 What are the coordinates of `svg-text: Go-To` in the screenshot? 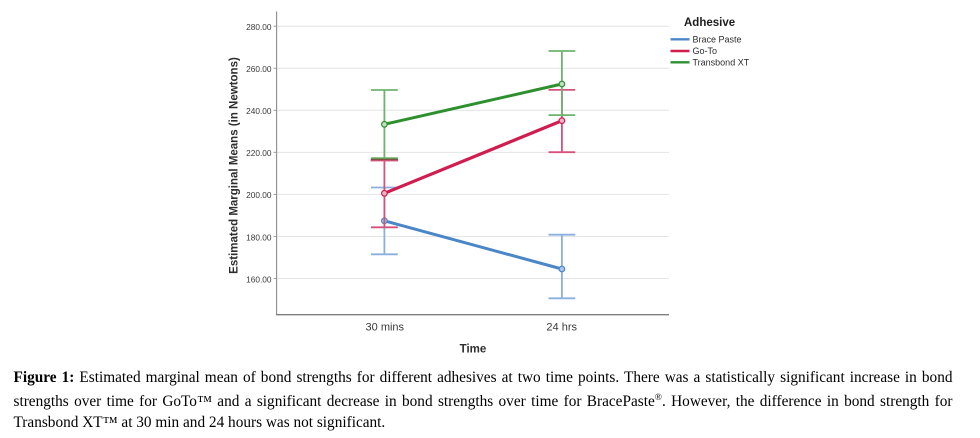 It's located at (705, 51).